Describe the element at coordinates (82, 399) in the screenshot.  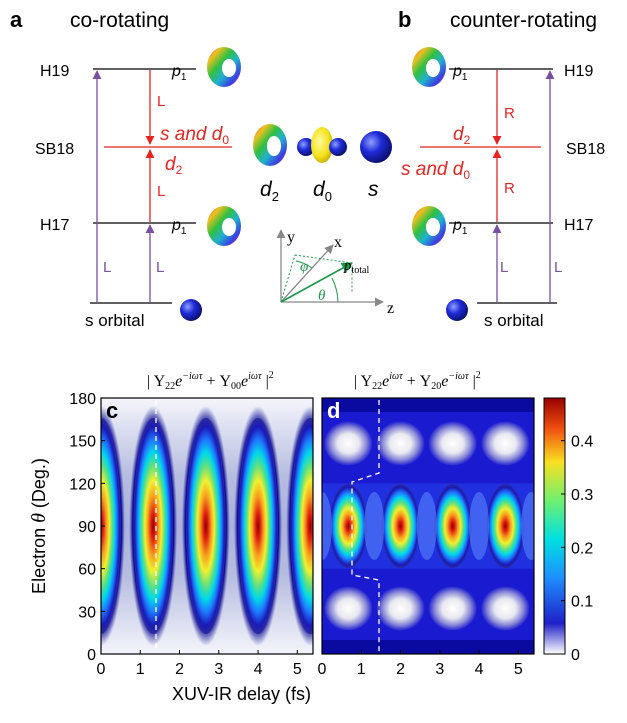
I see `y-tick-label: 180` at that location.